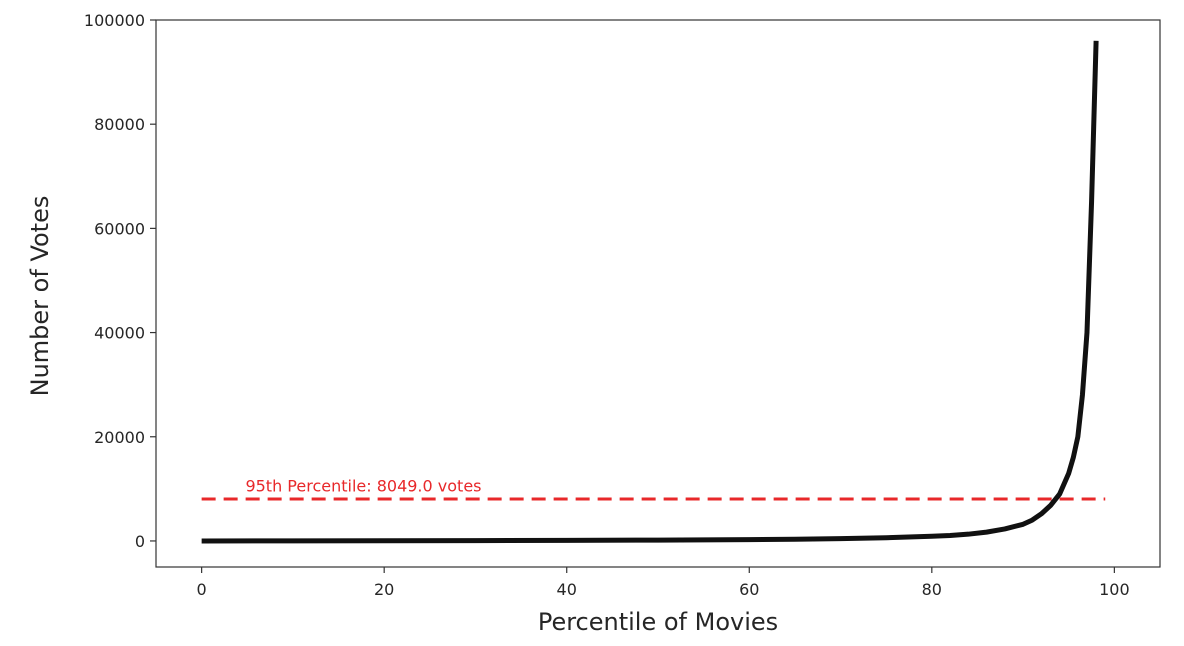 This screenshot has width=1184, height=646. What do you see at coordinates (749, 589) in the screenshot?
I see `x-tick-label: 60` at bounding box center [749, 589].